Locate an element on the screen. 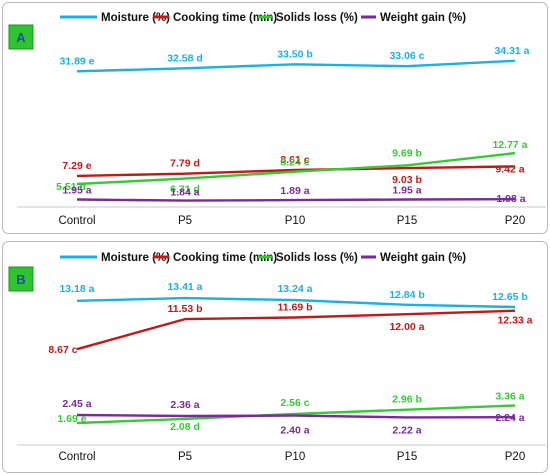 The width and height of the screenshot is (550, 475). data-label: 2.56 c is located at coordinates (294, 403).